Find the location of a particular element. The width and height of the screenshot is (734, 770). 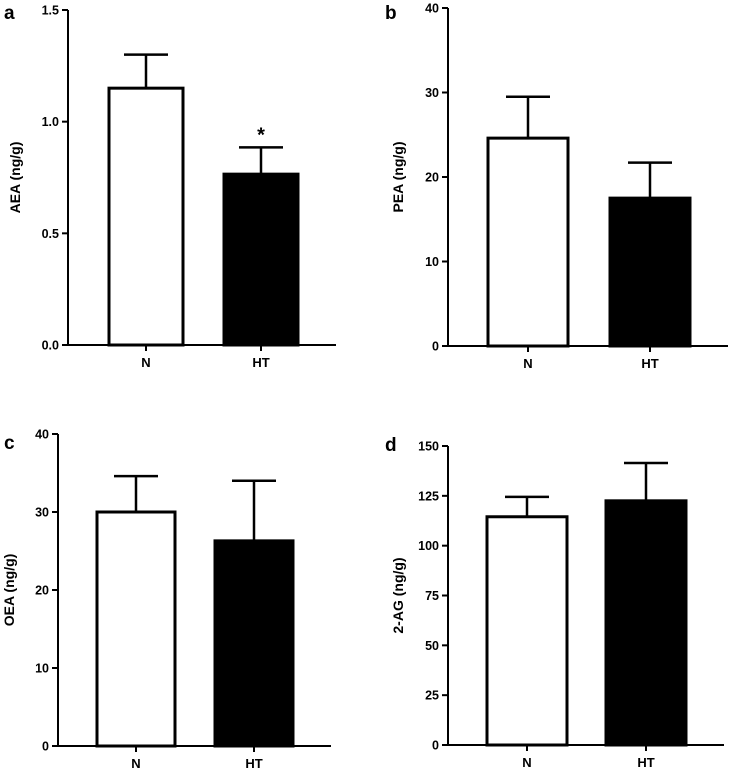

y-tick-label: 150 is located at coordinates (428, 447).